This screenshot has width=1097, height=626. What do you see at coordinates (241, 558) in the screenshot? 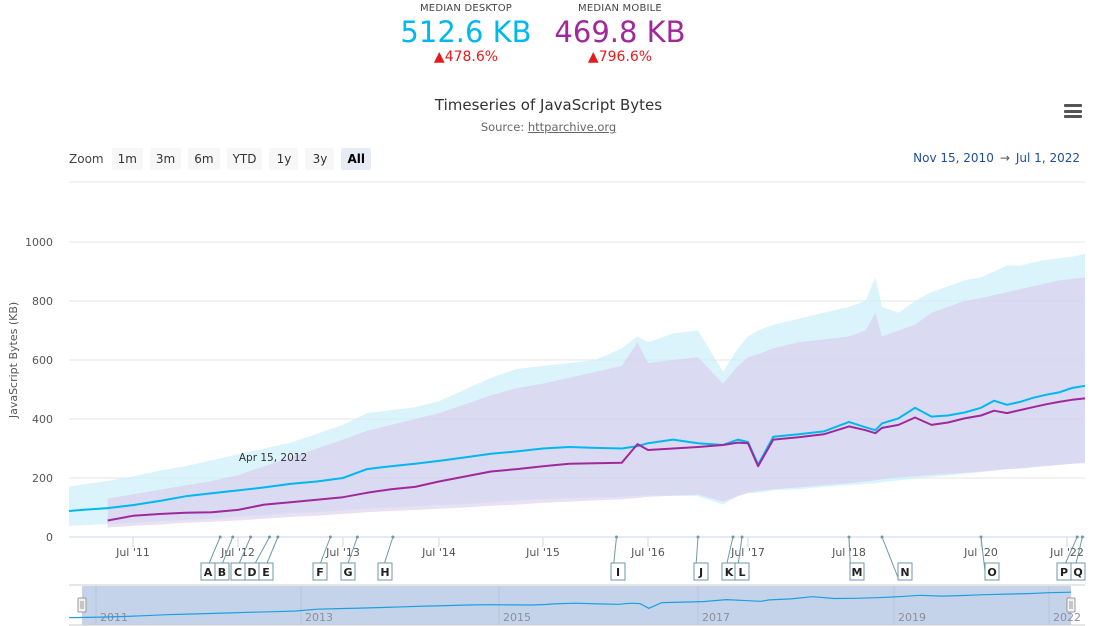
I see `event-flag: C` at bounding box center [241, 558].